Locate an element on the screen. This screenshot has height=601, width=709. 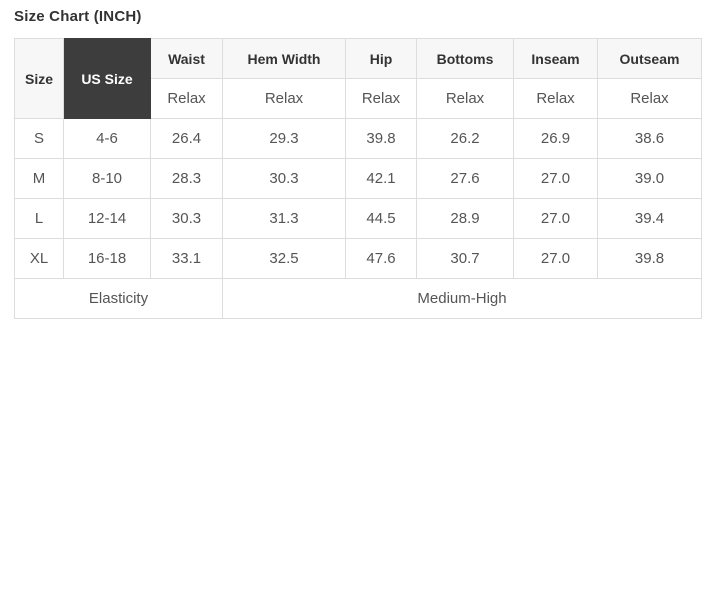
table-row-size-xl: XL 16-18 33.1 32.5 47.6 30.7 27.0 39.8 is located at coordinates (358, 258).